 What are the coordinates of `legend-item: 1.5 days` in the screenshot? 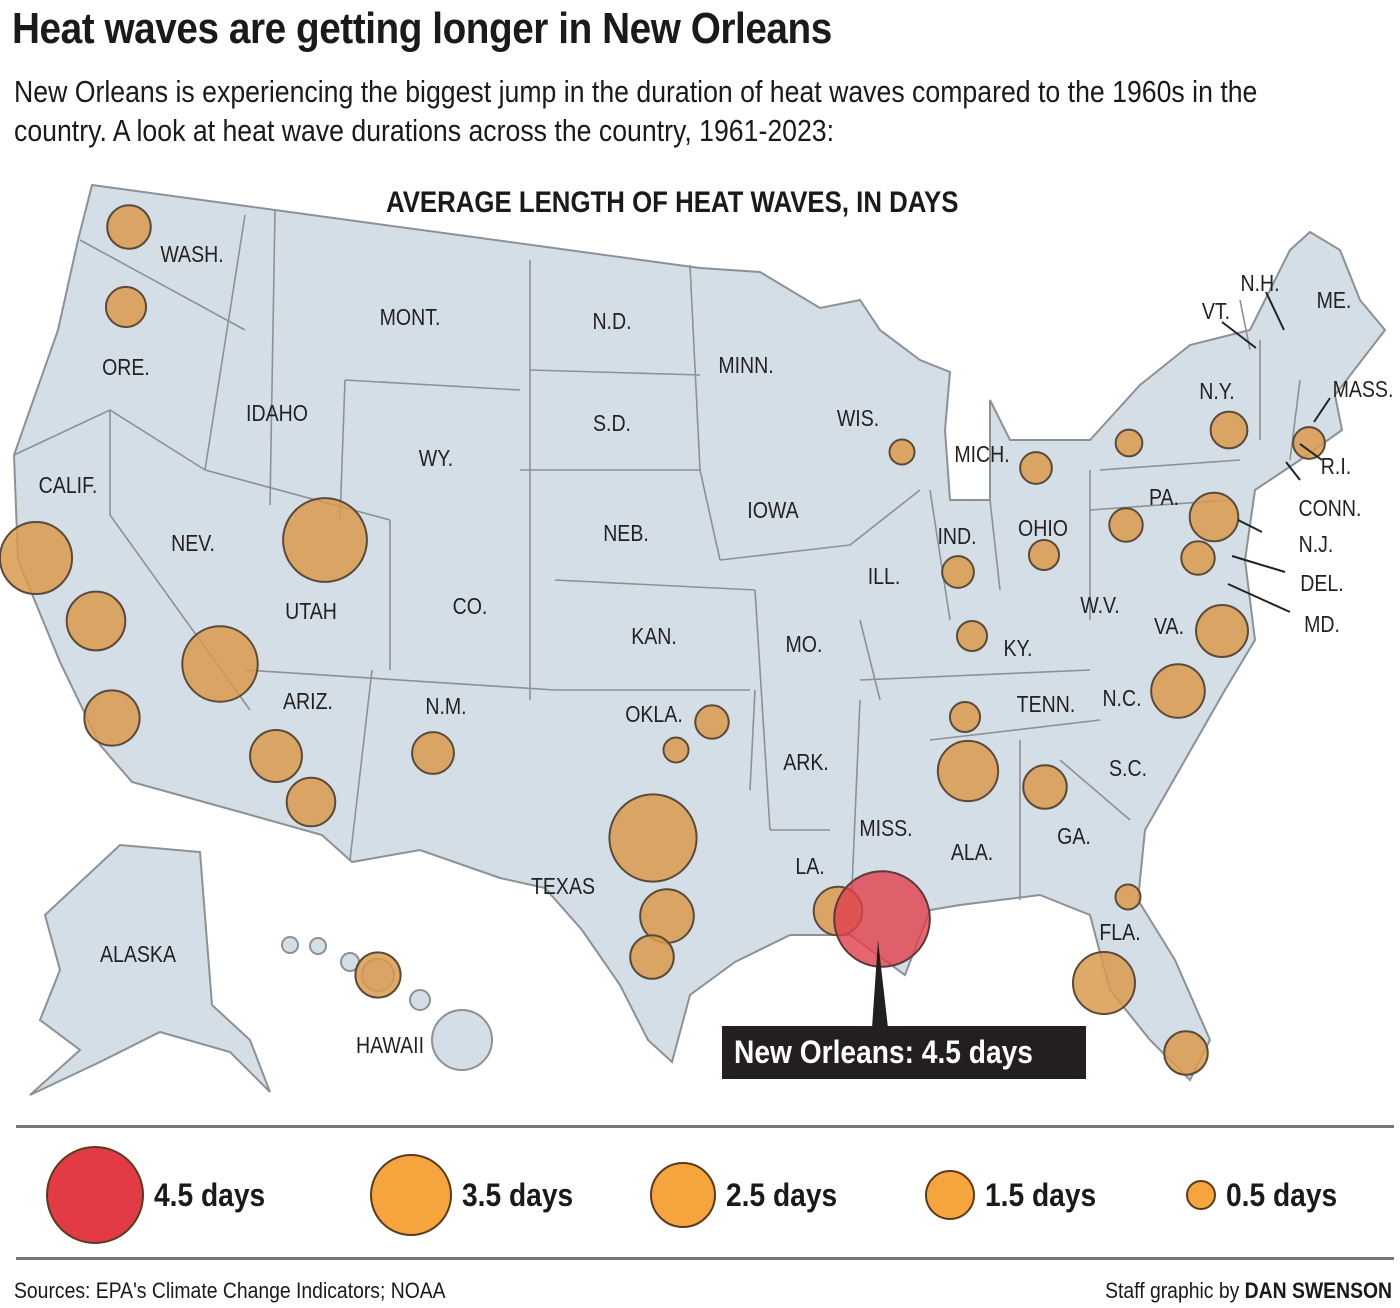 It's located at (1018, 1195).